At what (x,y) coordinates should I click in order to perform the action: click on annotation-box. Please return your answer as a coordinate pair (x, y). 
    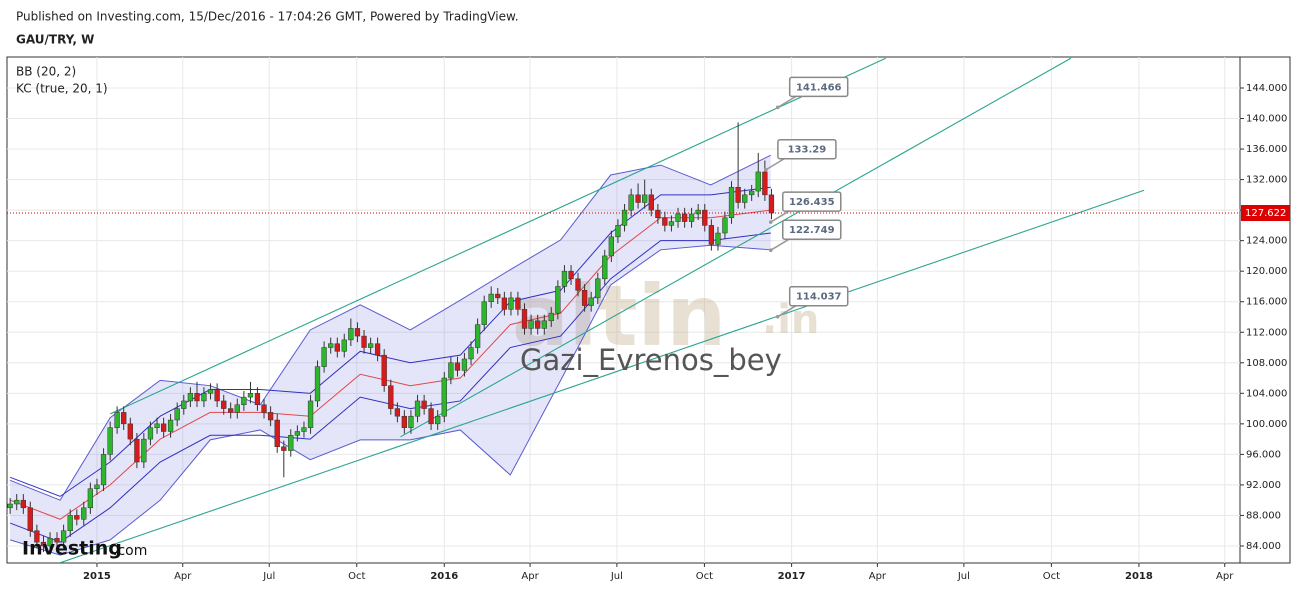
    Looking at the image, I should click on (812, 201).